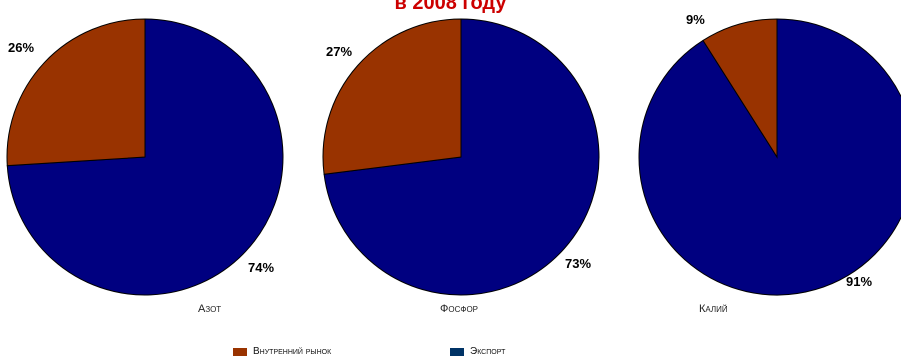  I want to click on pie-2-slice-domestic, so click(740, 88).